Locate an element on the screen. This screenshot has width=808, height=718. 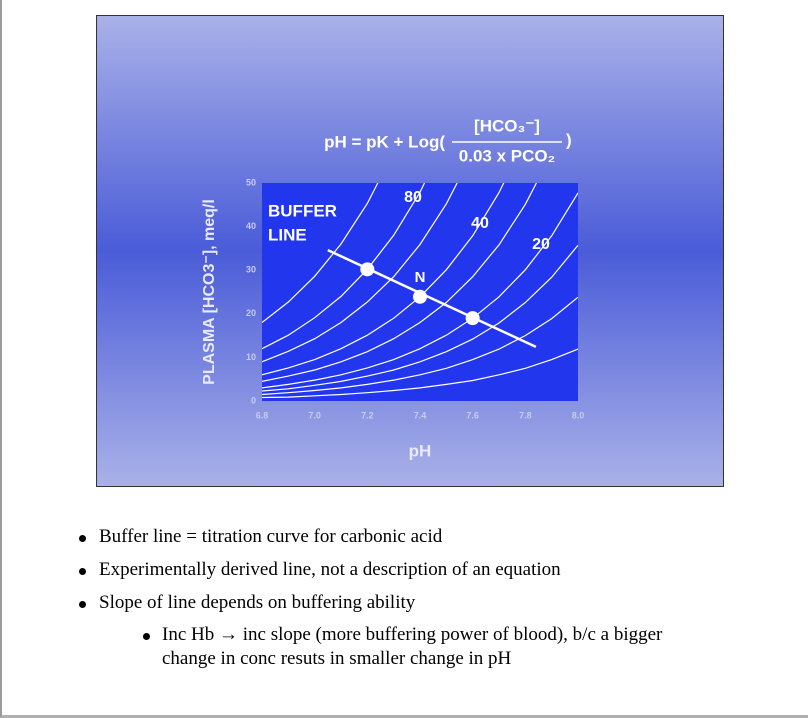
x-tick-label: 7.0 is located at coordinates (314, 415).